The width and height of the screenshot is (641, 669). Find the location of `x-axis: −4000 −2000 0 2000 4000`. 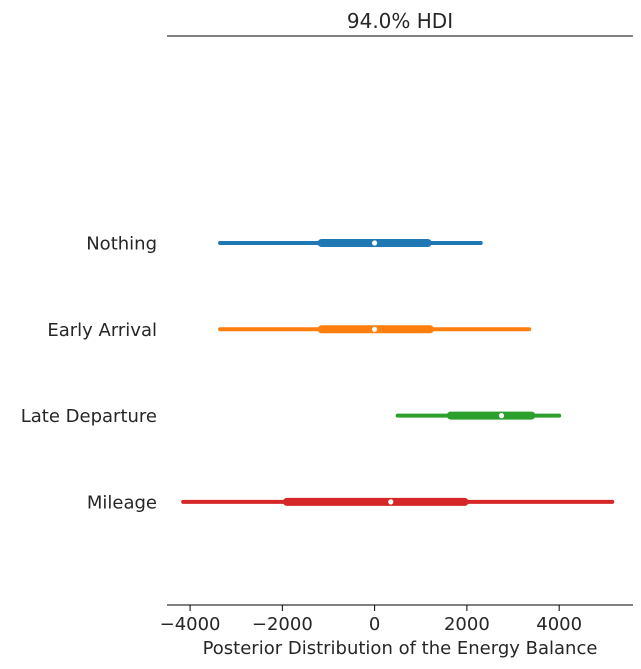

x-axis: −4000 −2000 0 2000 4000 is located at coordinates (396, 619).